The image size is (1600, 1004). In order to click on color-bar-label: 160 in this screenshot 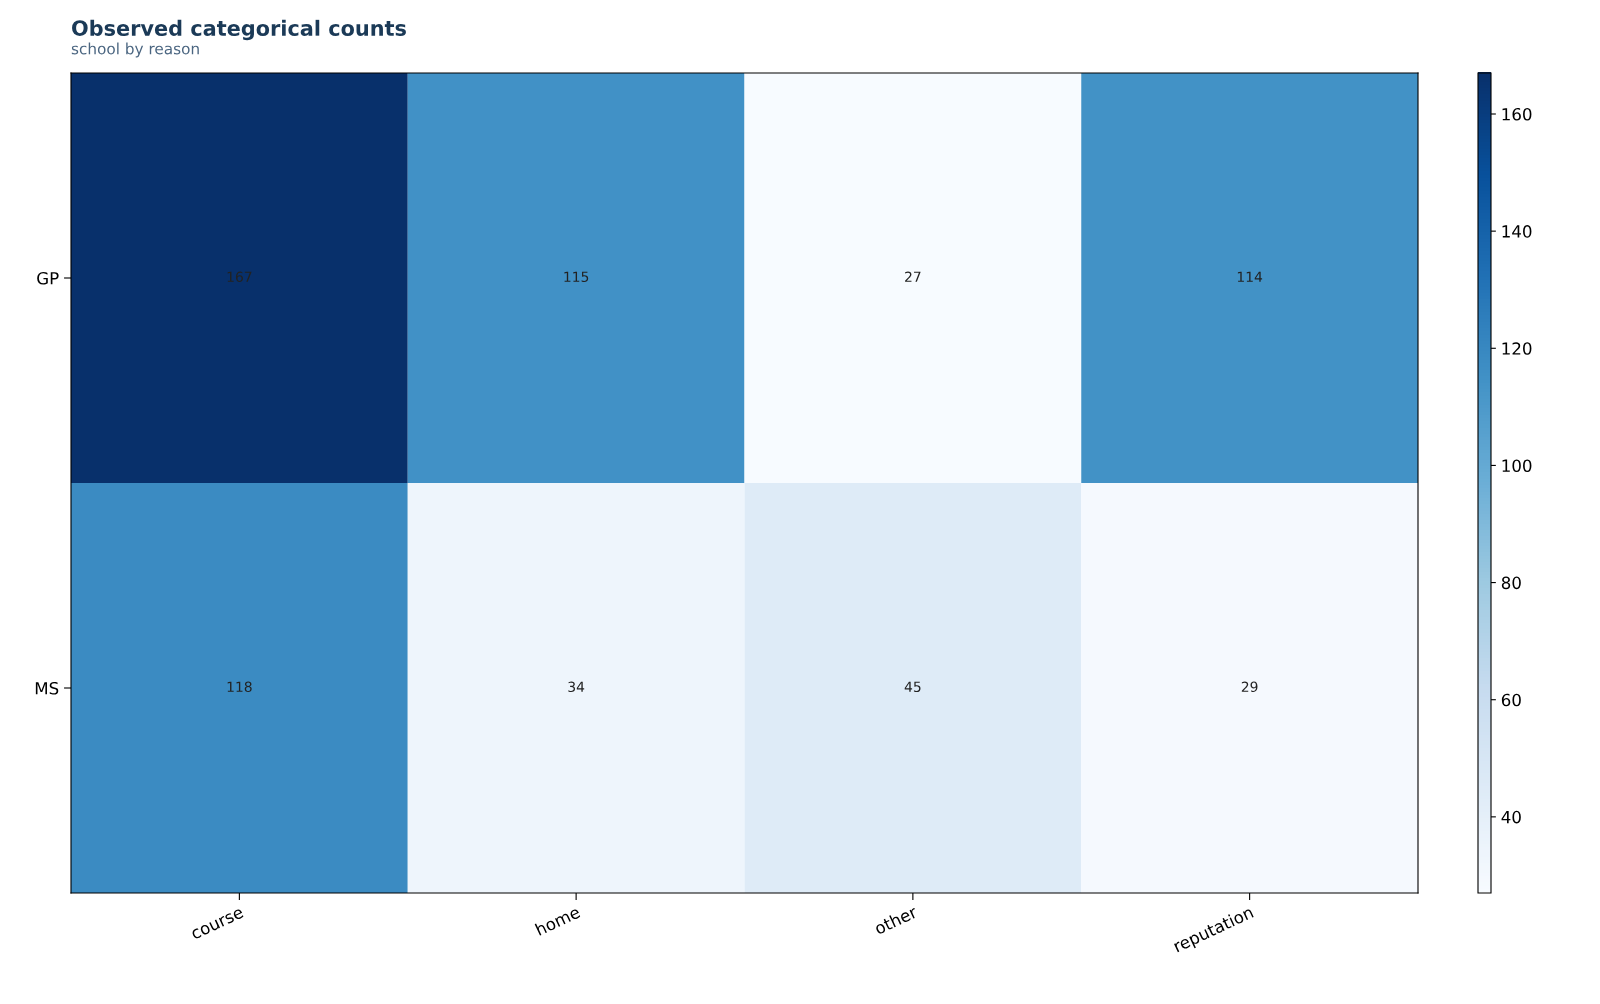, I will do `click(1517, 114)`.